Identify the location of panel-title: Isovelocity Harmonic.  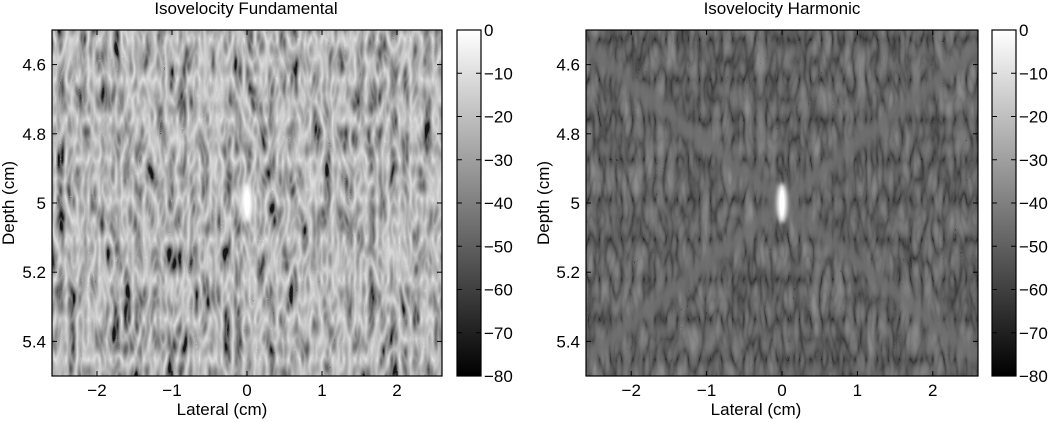
(782, 9).